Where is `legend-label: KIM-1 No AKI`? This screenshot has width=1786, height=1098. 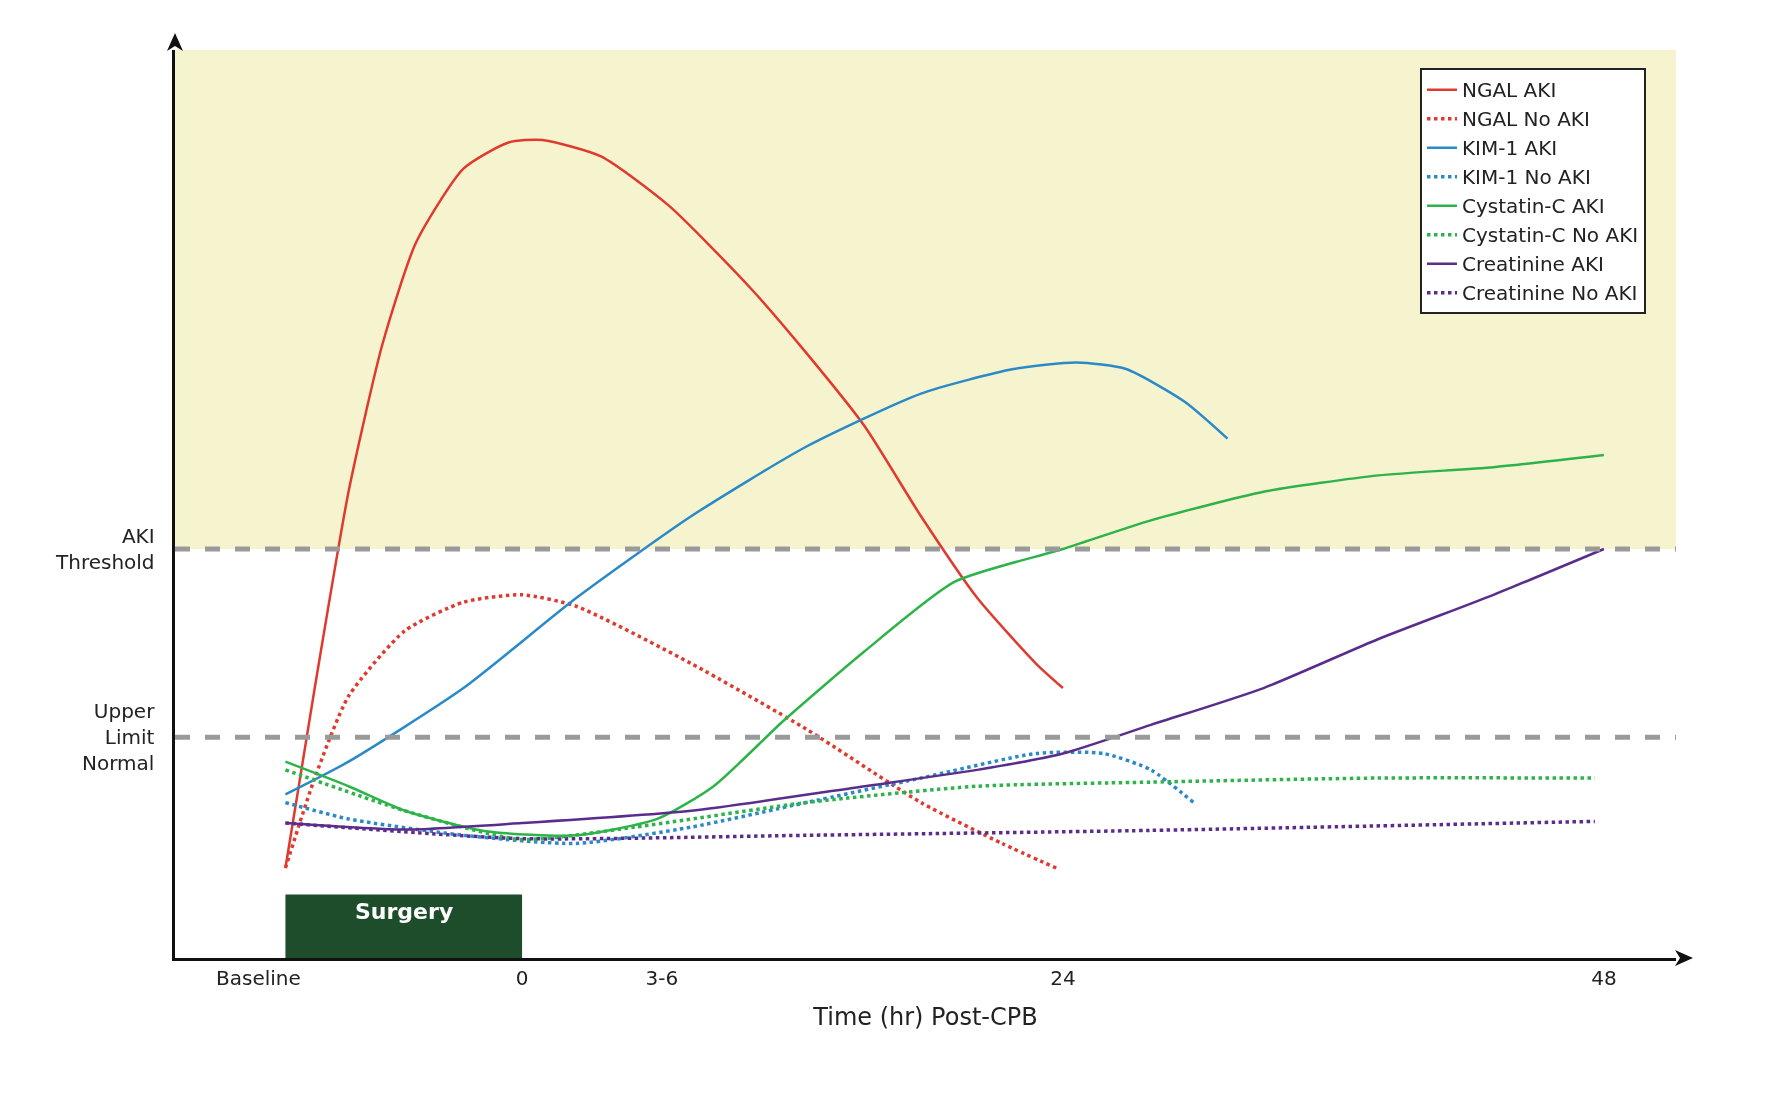
legend-label: KIM-1 No AKI is located at coordinates (1526, 177).